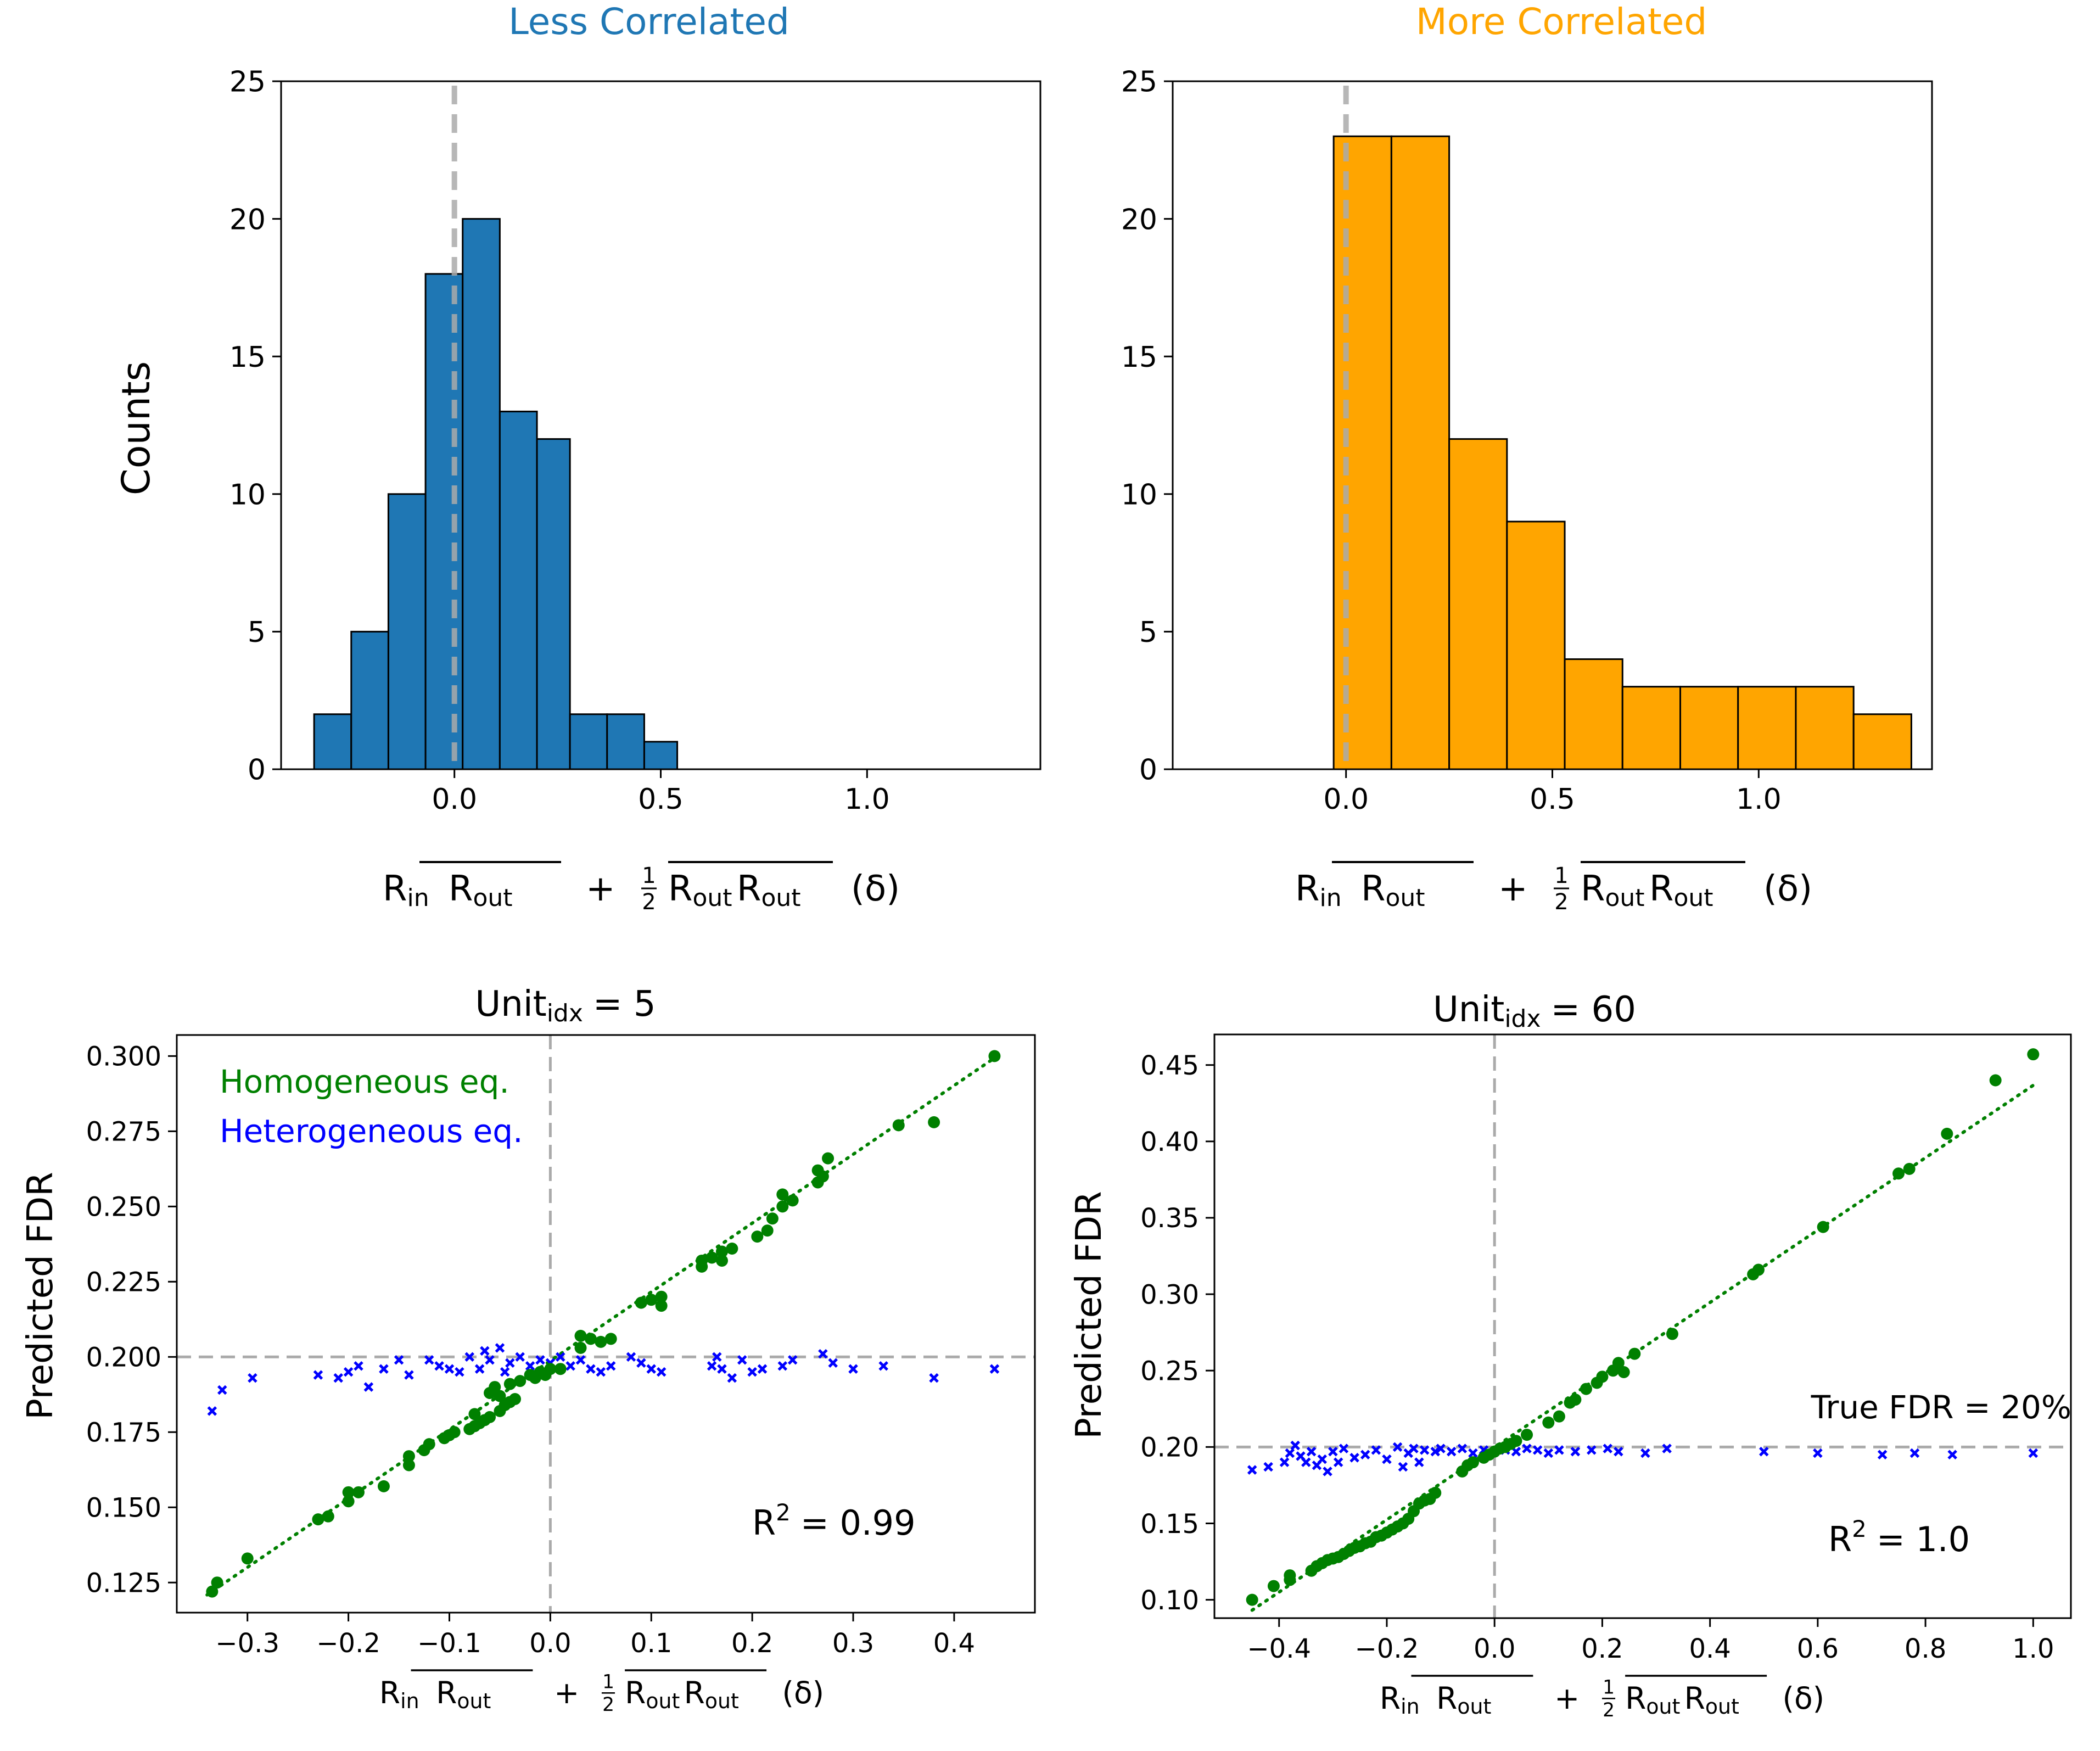 This screenshot has height=1751, width=2100. I want to click on axes-frame, so click(606, 1324).